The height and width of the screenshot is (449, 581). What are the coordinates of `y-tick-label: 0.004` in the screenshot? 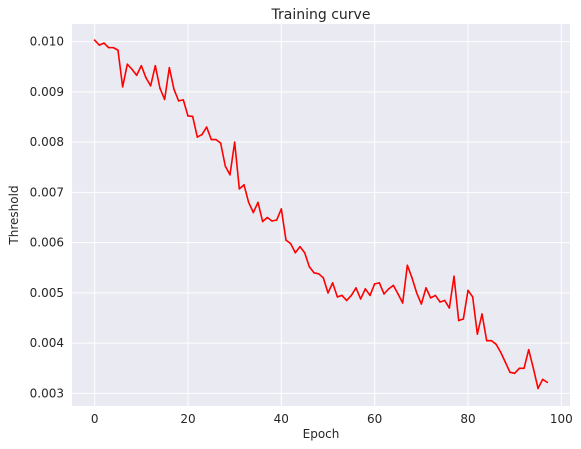 It's located at (47, 343).